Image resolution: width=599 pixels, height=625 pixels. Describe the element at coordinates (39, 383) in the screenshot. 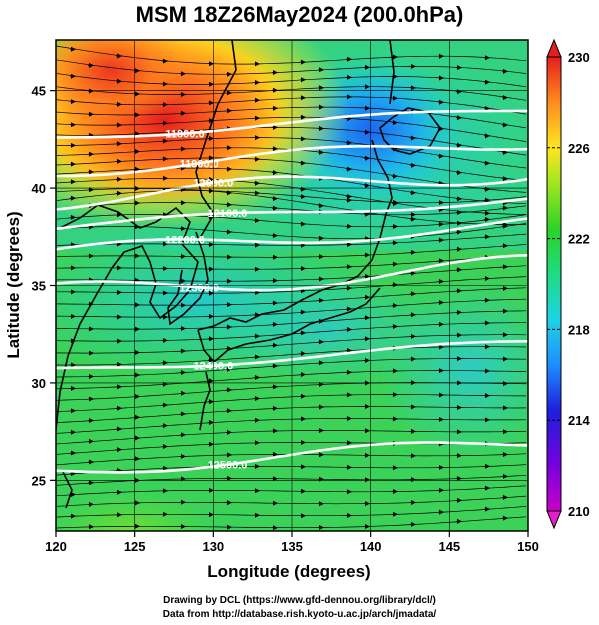

I see `y-tick-label: 30` at that location.